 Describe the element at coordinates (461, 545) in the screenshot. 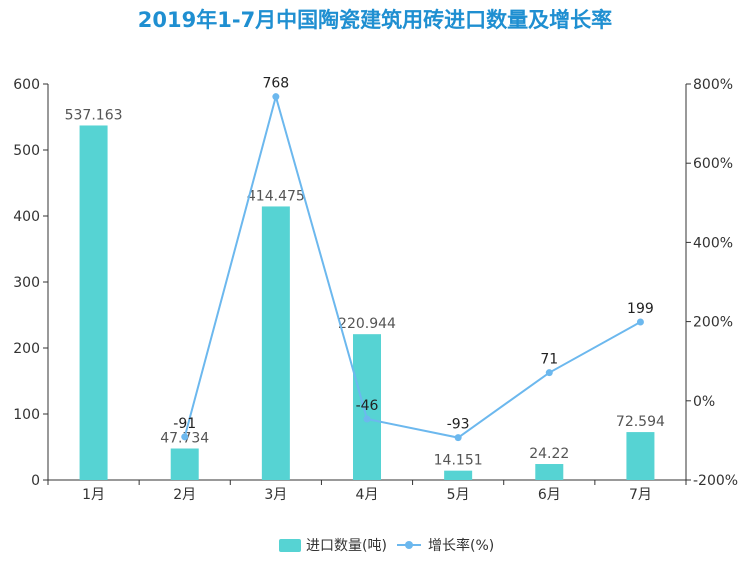

I see `legend-line-label: 增长率(%)` at that location.